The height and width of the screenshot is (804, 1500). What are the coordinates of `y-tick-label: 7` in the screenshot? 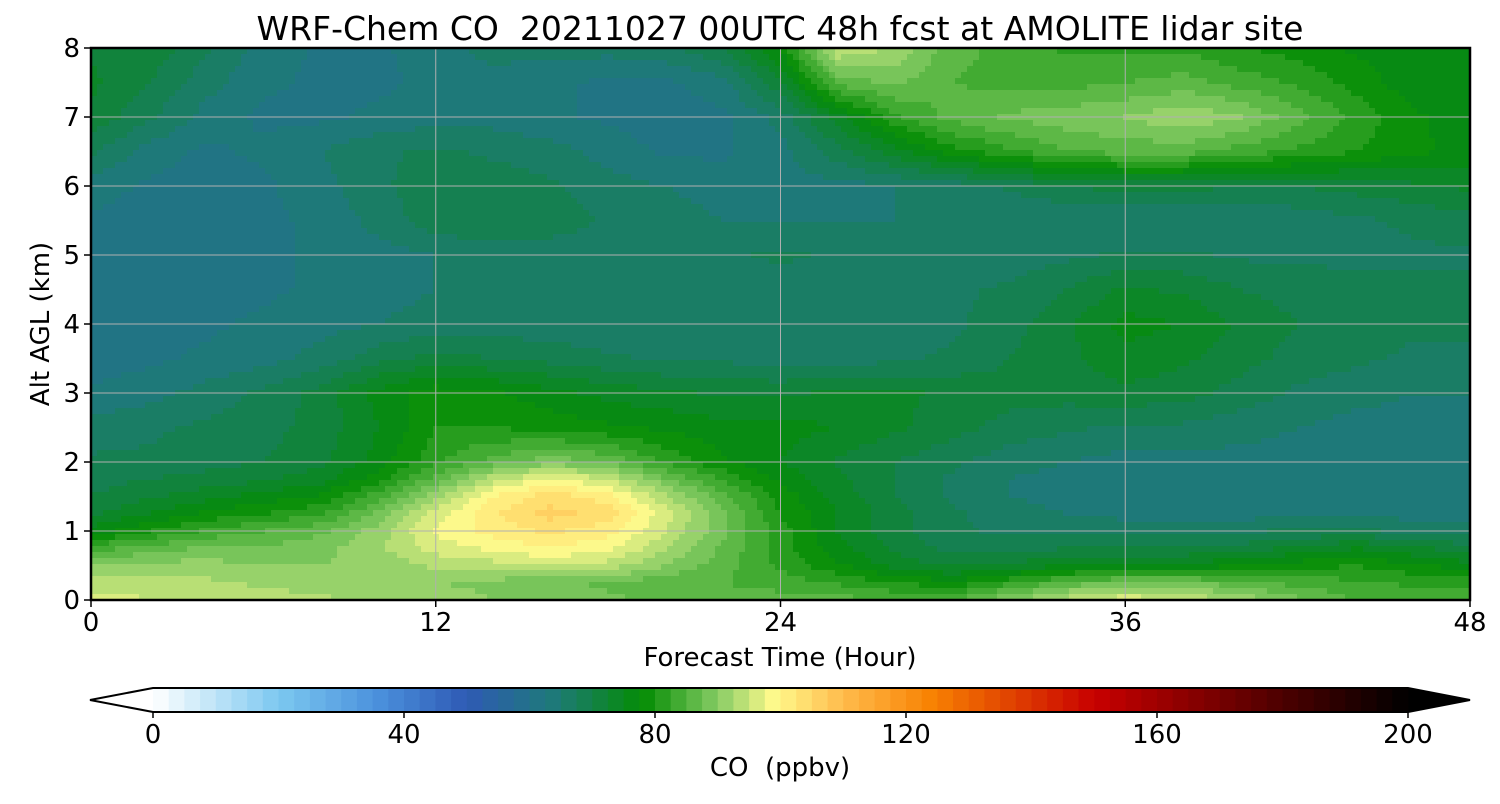 It's located at (71, 118).